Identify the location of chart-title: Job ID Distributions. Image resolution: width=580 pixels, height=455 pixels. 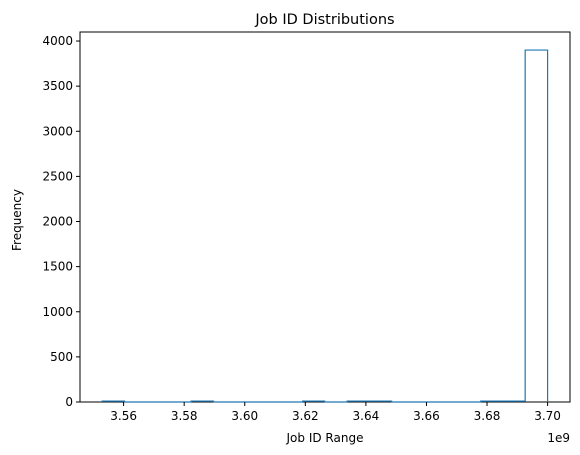
(324, 20).